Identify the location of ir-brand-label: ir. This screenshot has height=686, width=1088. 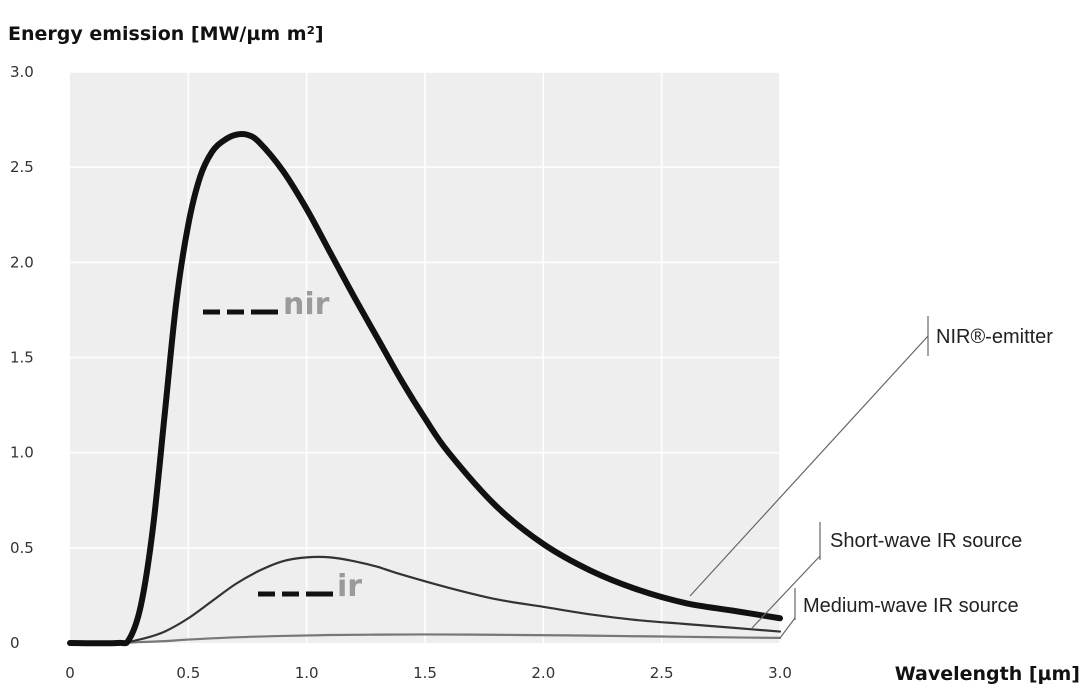
(310, 586).